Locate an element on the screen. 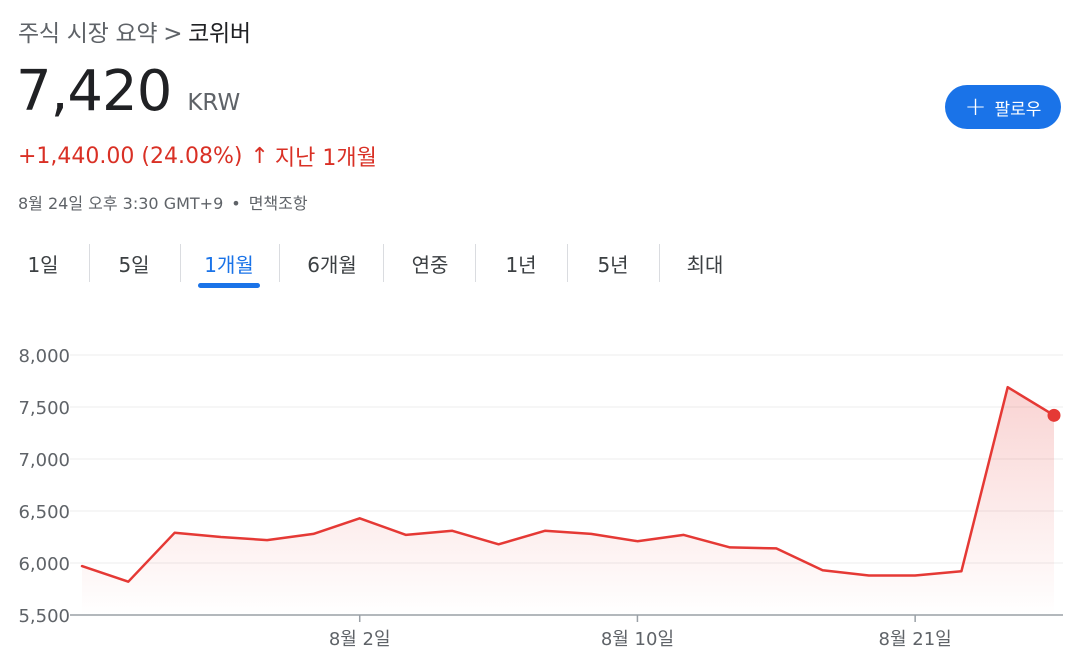 This screenshot has width=1080, height=664. x-tick-label: 8월 2일 is located at coordinates (360, 639).